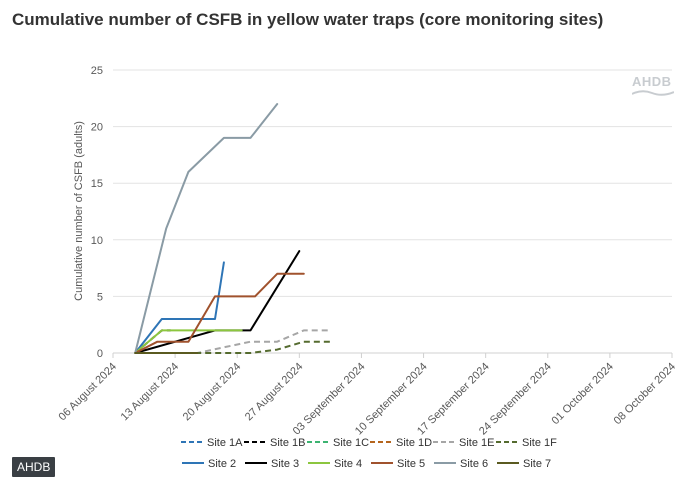 The image size is (700, 489). I want to click on y-axis: 0 5 10 15 20 25, so click(97, 212).